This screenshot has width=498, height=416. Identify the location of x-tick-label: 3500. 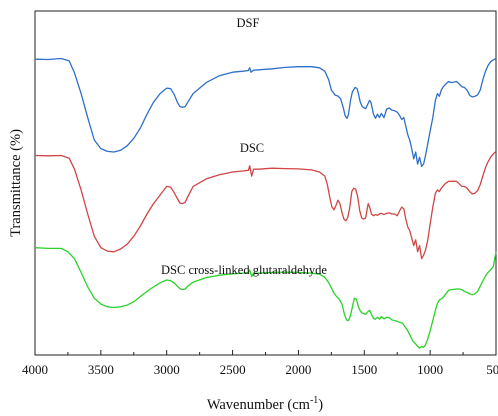
(101, 369).